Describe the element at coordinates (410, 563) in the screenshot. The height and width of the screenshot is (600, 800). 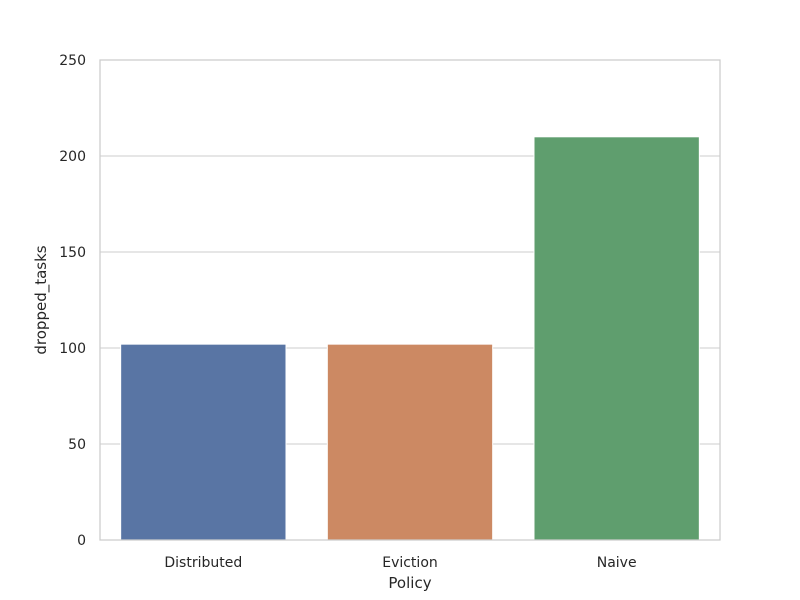
I see `x-tick-label-eviction: Eviction` at that location.